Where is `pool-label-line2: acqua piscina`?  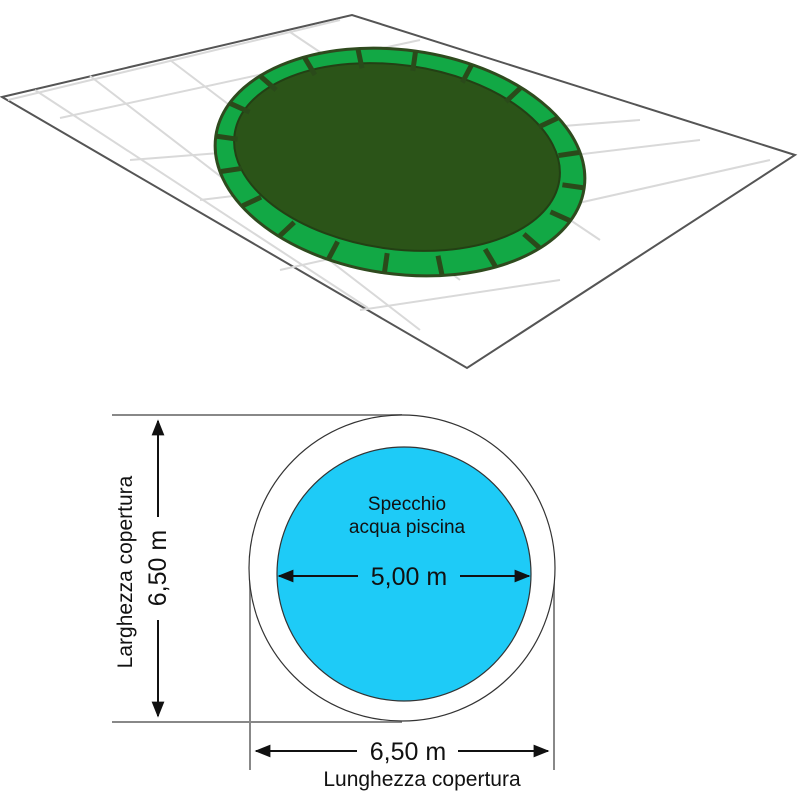
pool-label-line2: acqua piscina is located at coordinates (407, 527).